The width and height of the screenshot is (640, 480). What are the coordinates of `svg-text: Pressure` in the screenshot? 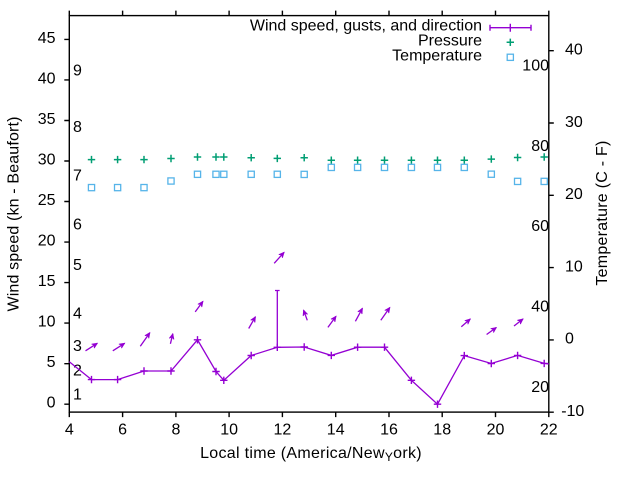 It's located at (450, 41).